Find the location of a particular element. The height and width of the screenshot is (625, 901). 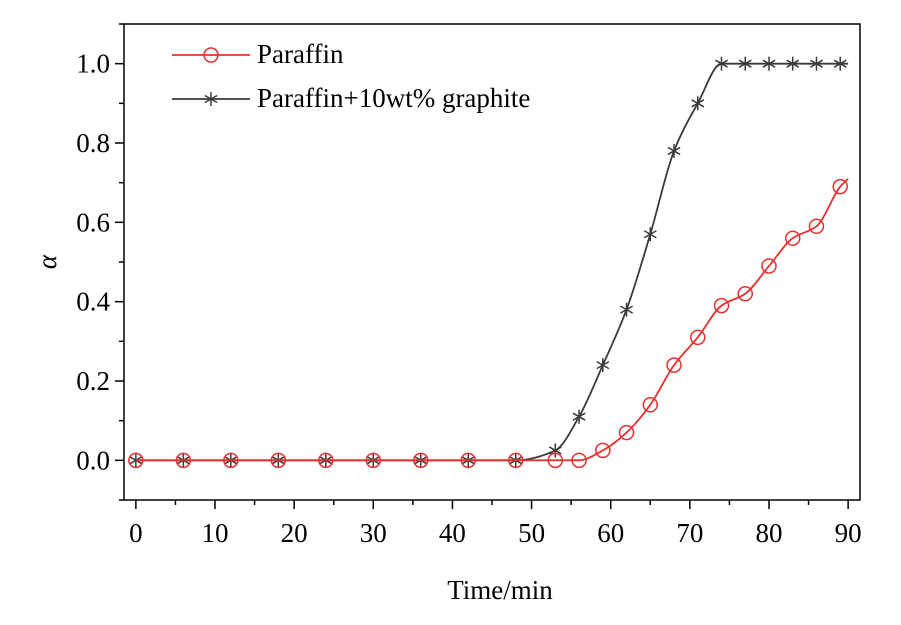

x-tick-label: 20 is located at coordinates (294, 533).